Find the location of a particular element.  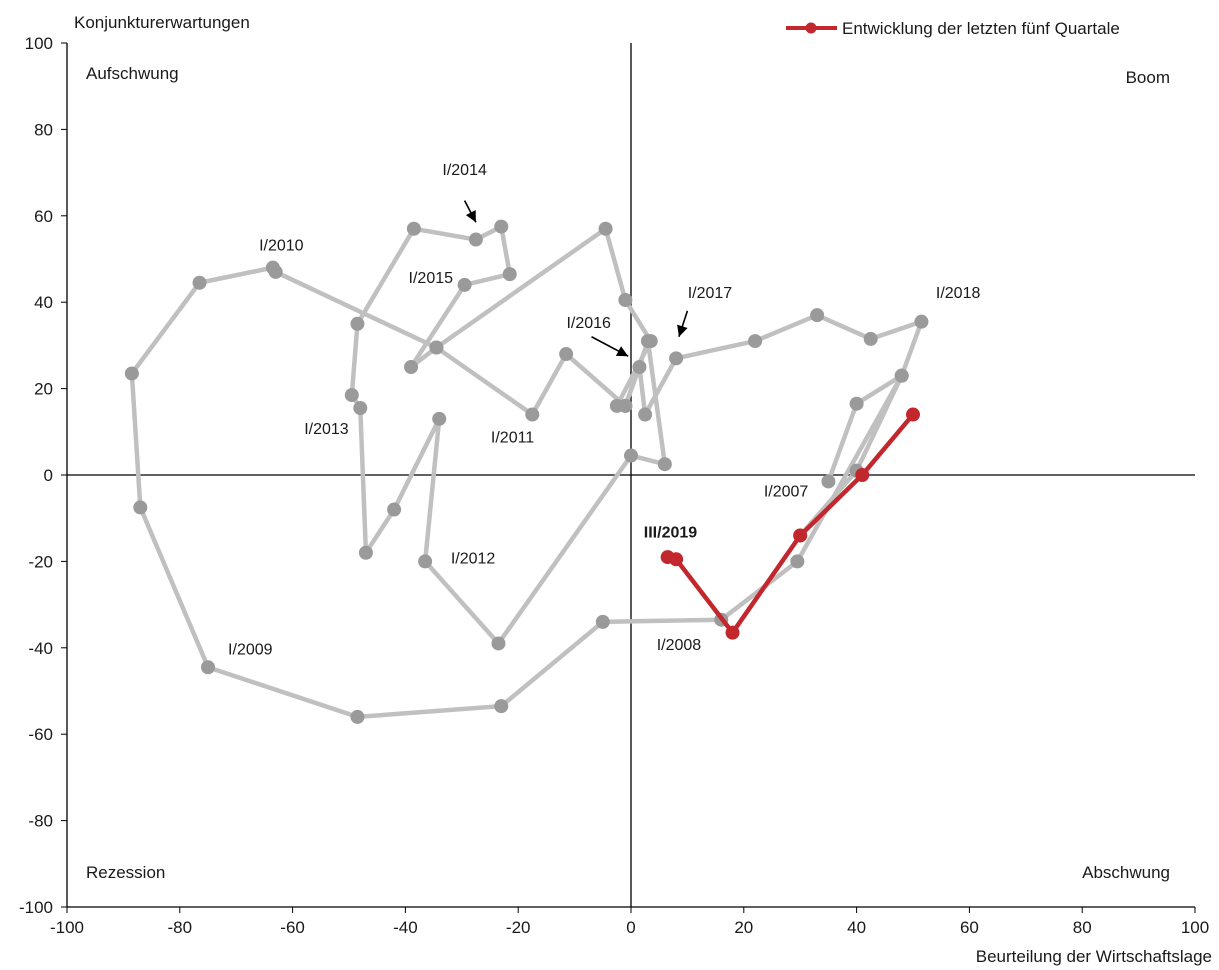

x-tick-label: -80 is located at coordinates (180, 927).